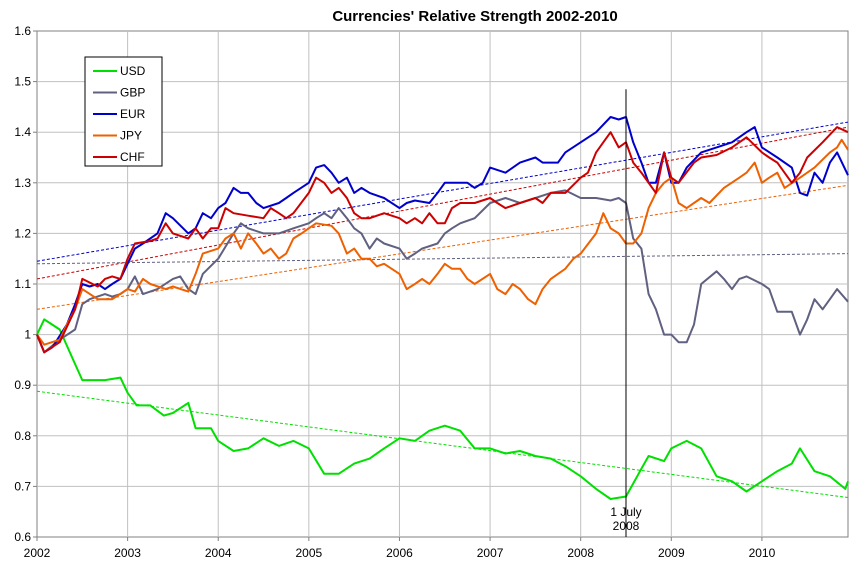  I want to click on x-tick-label: 2007, so click(490, 553).